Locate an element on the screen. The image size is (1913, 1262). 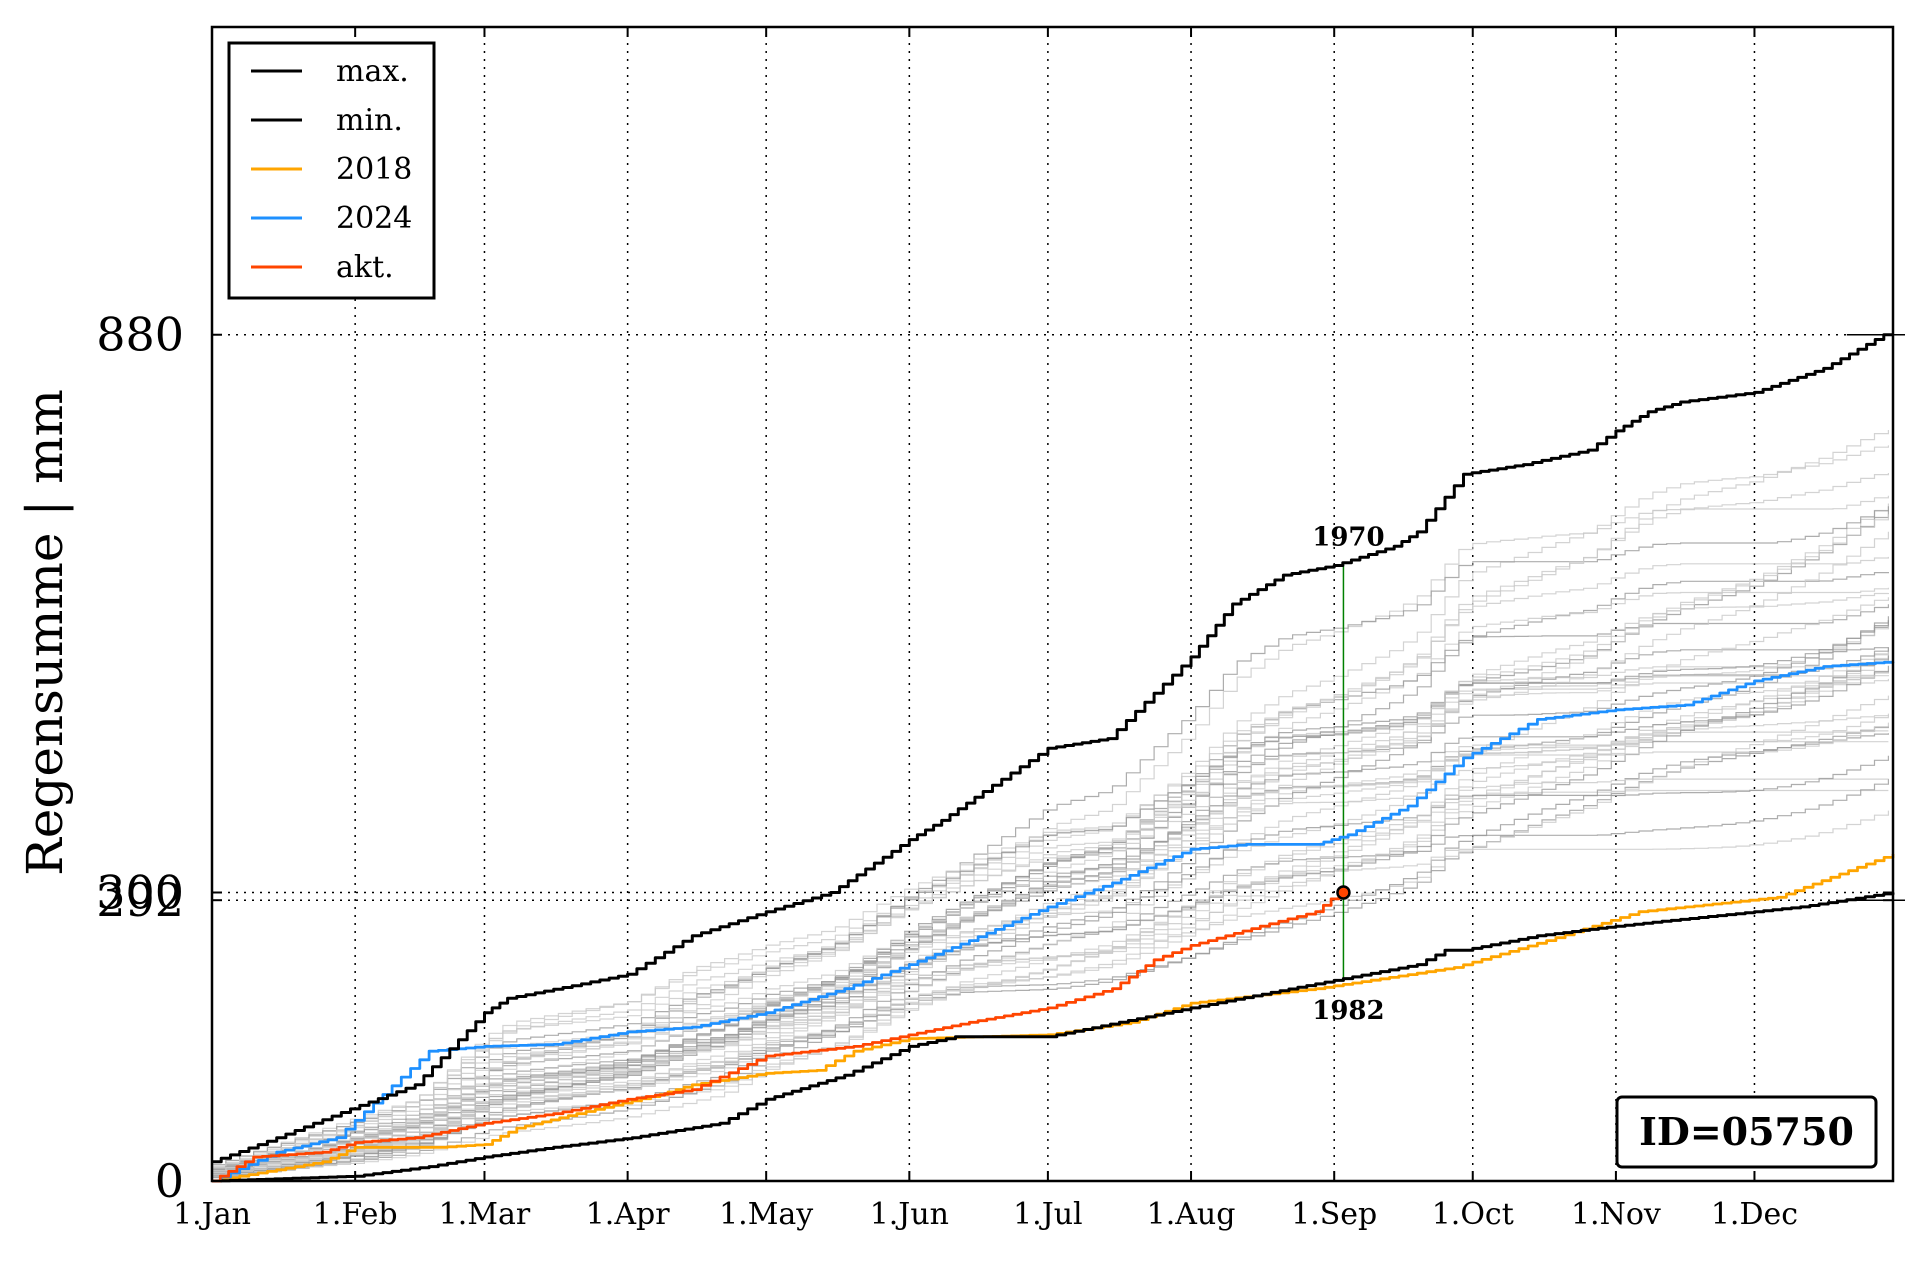
y-tick-label: 0 is located at coordinates (169, 1181).